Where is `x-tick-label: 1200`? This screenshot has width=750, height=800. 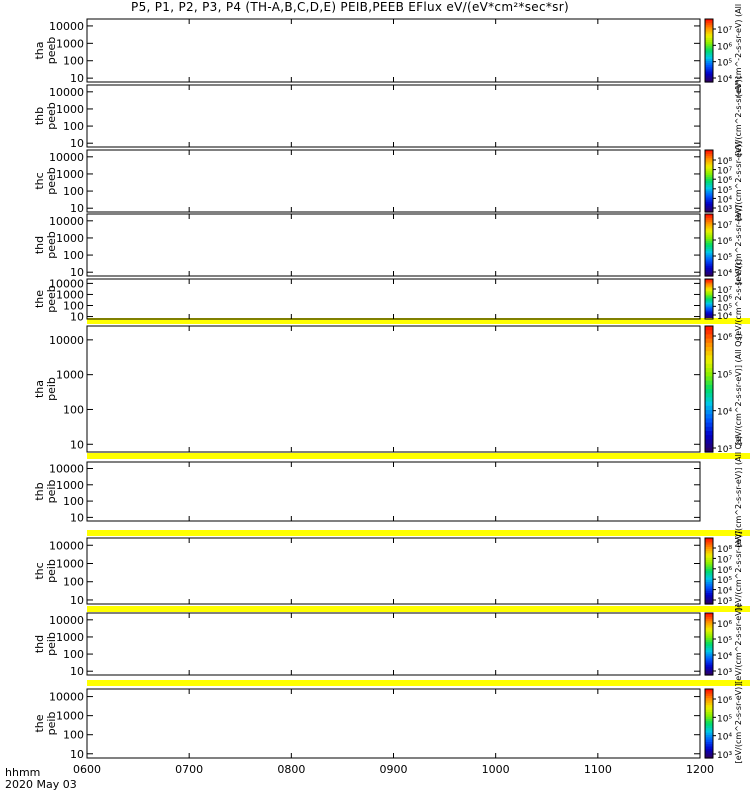
x-tick-label: 1200 is located at coordinates (700, 769).